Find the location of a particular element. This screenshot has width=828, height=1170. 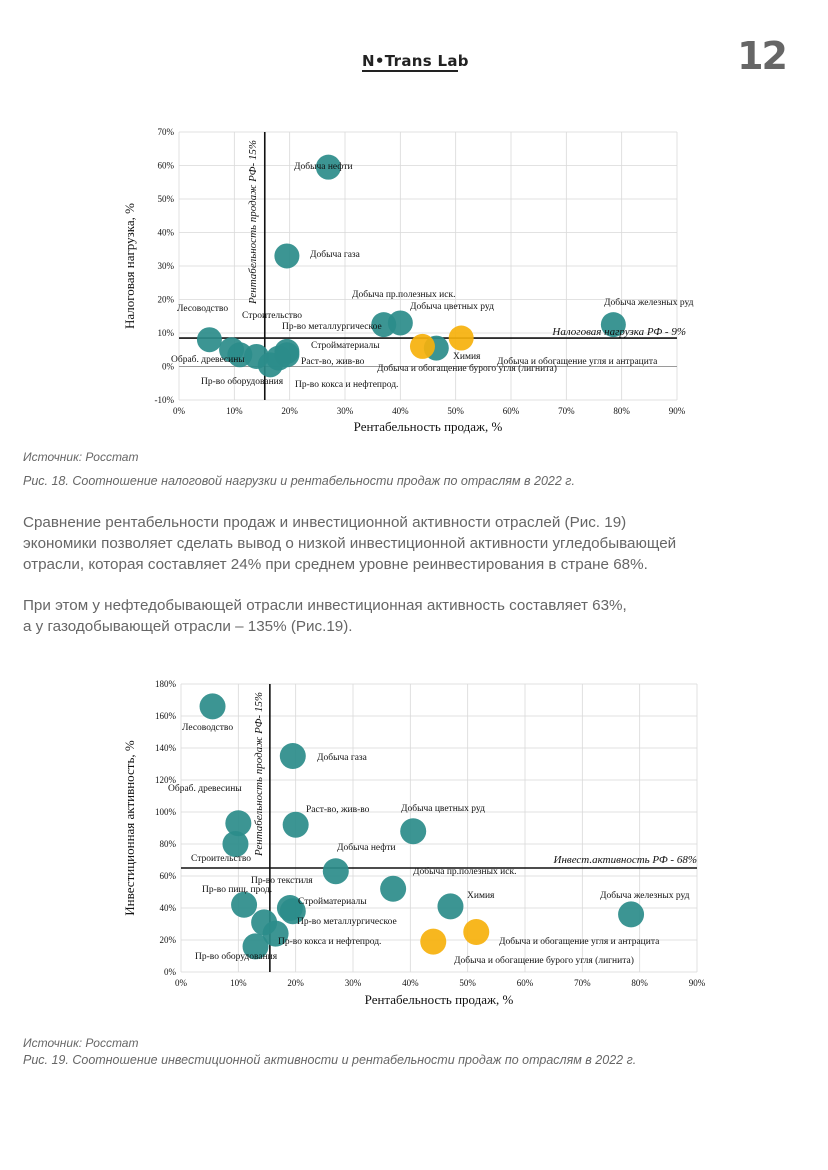

brand-logo: N•Trans Lab is located at coordinates (415, 61).